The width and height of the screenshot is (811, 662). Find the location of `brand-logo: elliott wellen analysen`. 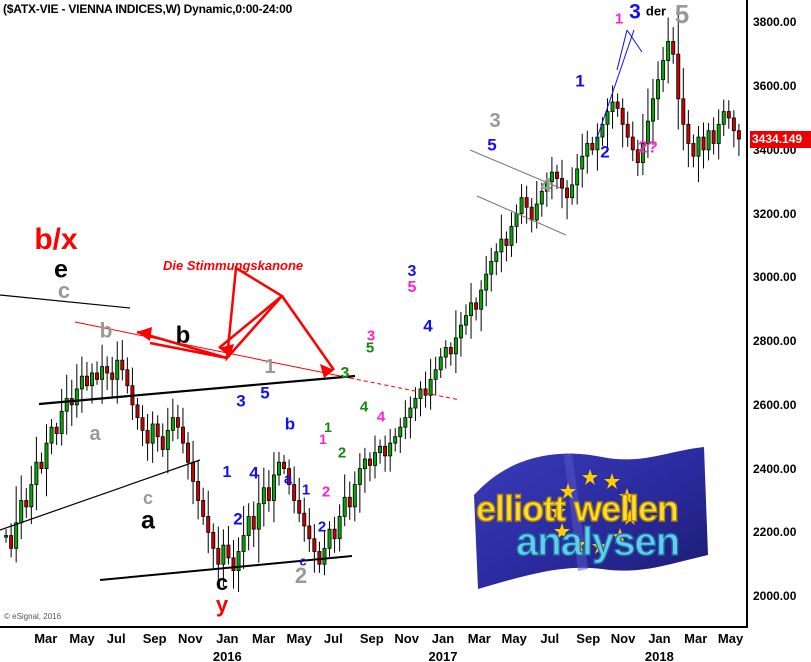

brand-logo: elliott wellen analysen is located at coordinates (587, 530).